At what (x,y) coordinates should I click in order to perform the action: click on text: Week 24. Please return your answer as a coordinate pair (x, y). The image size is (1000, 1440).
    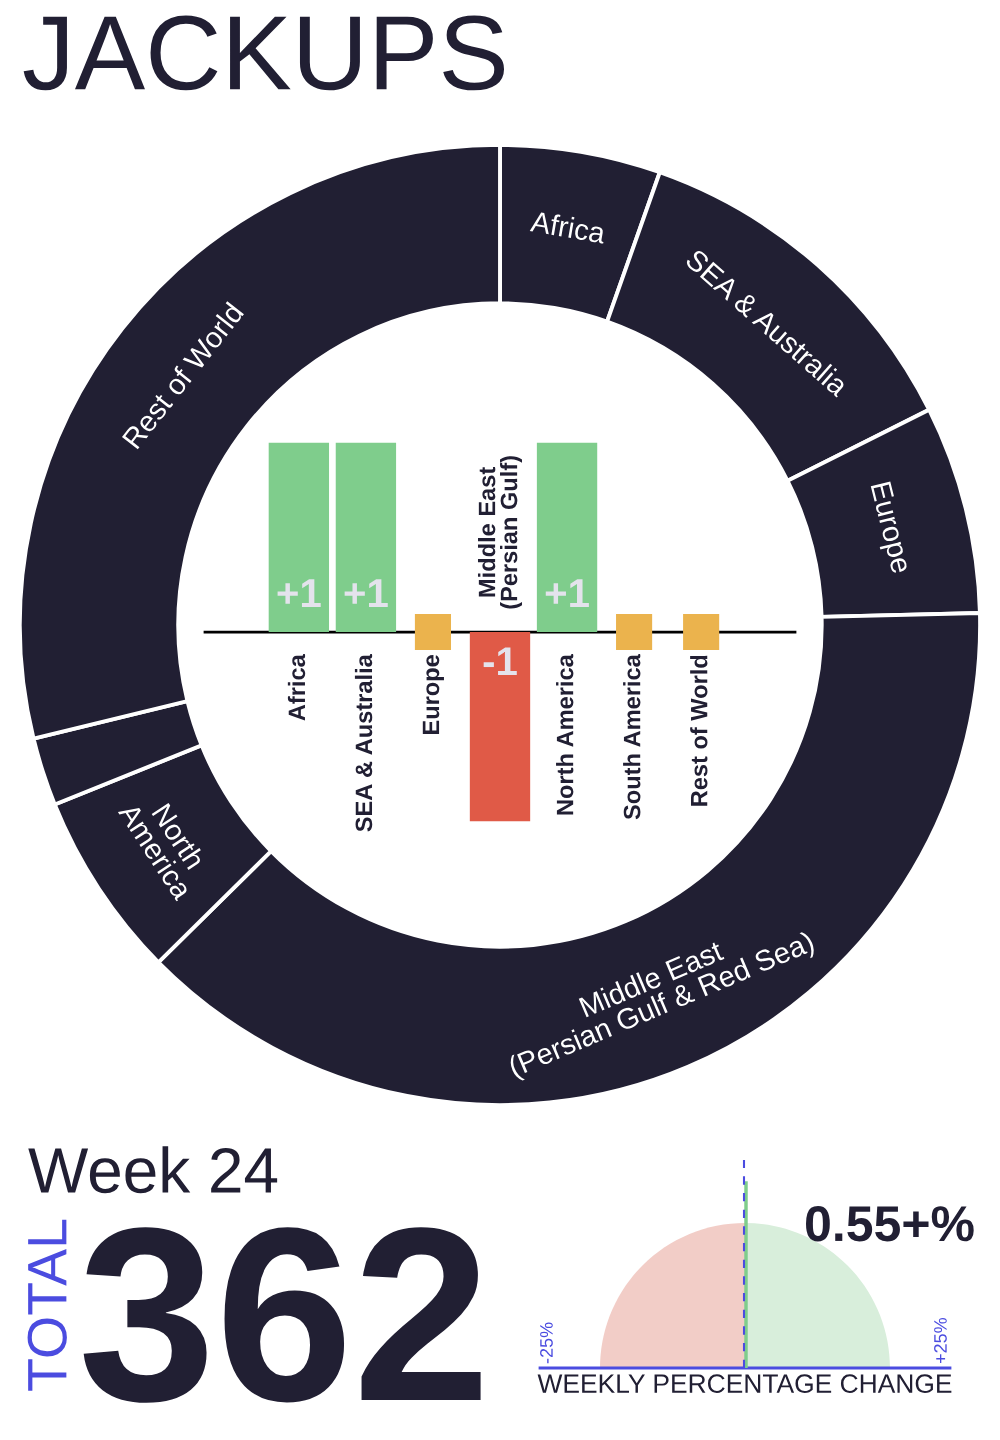
    Looking at the image, I should click on (153, 1170).